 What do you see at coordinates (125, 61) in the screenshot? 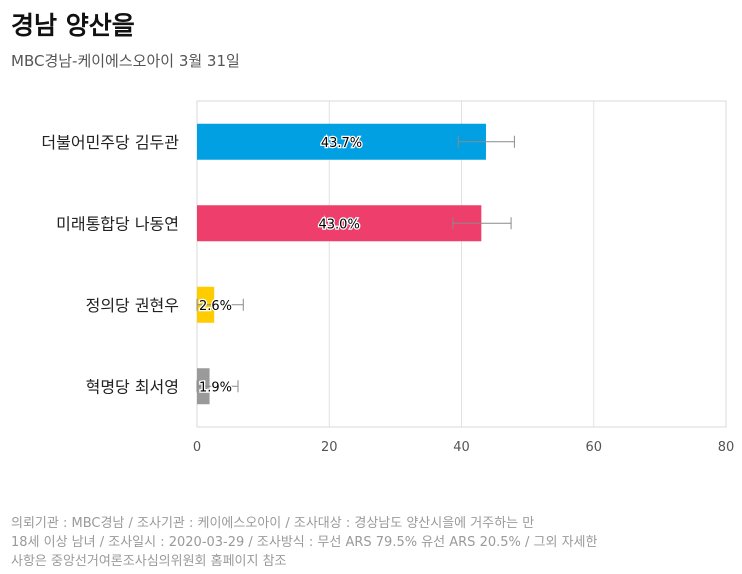
I see `chart-subtitle: MBC경남-케이에스오아이 3월 31일` at bounding box center [125, 61].